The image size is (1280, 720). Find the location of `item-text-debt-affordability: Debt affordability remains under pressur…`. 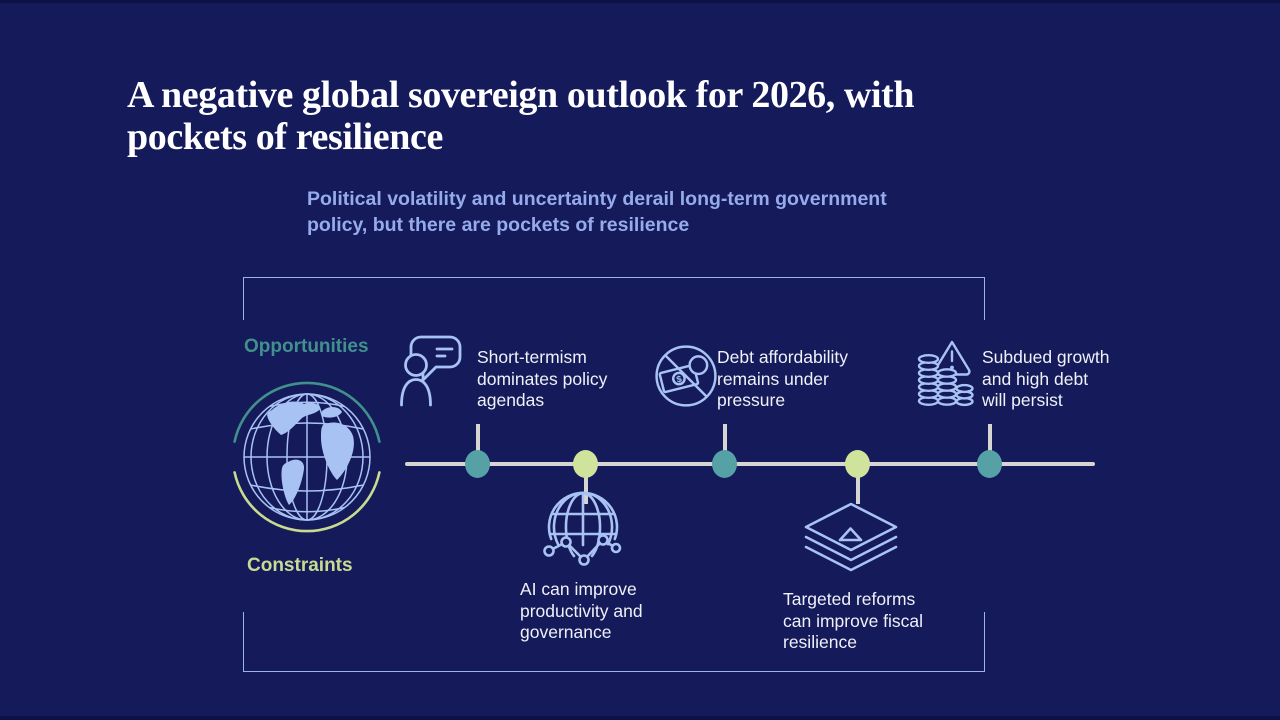

item-text-debt-affordability: Debt affordability remains under pressur… is located at coordinates (782, 379).